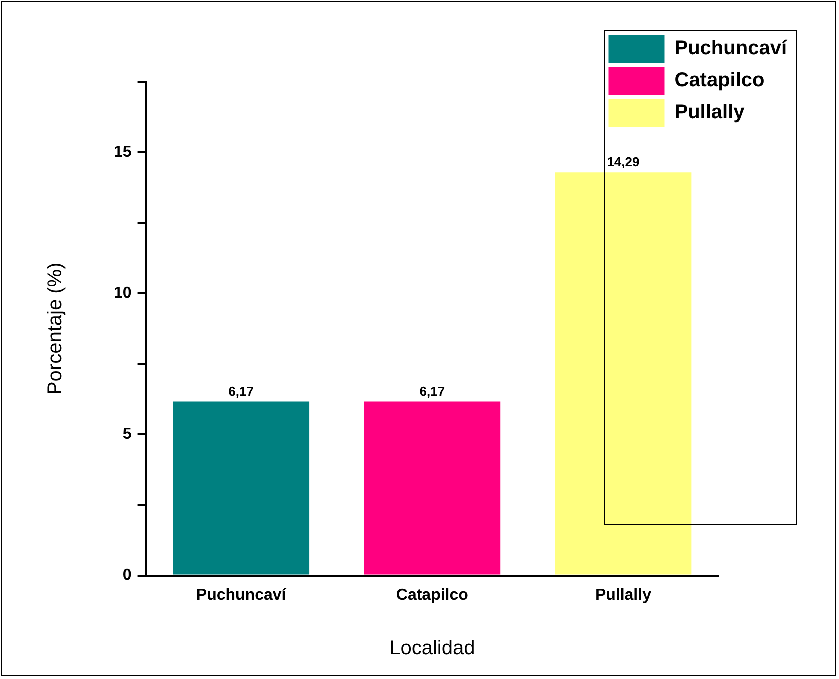  What do you see at coordinates (719, 81) in the screenshot?
I see `legend-label: Catapilco` at bounding box center [719, 81].